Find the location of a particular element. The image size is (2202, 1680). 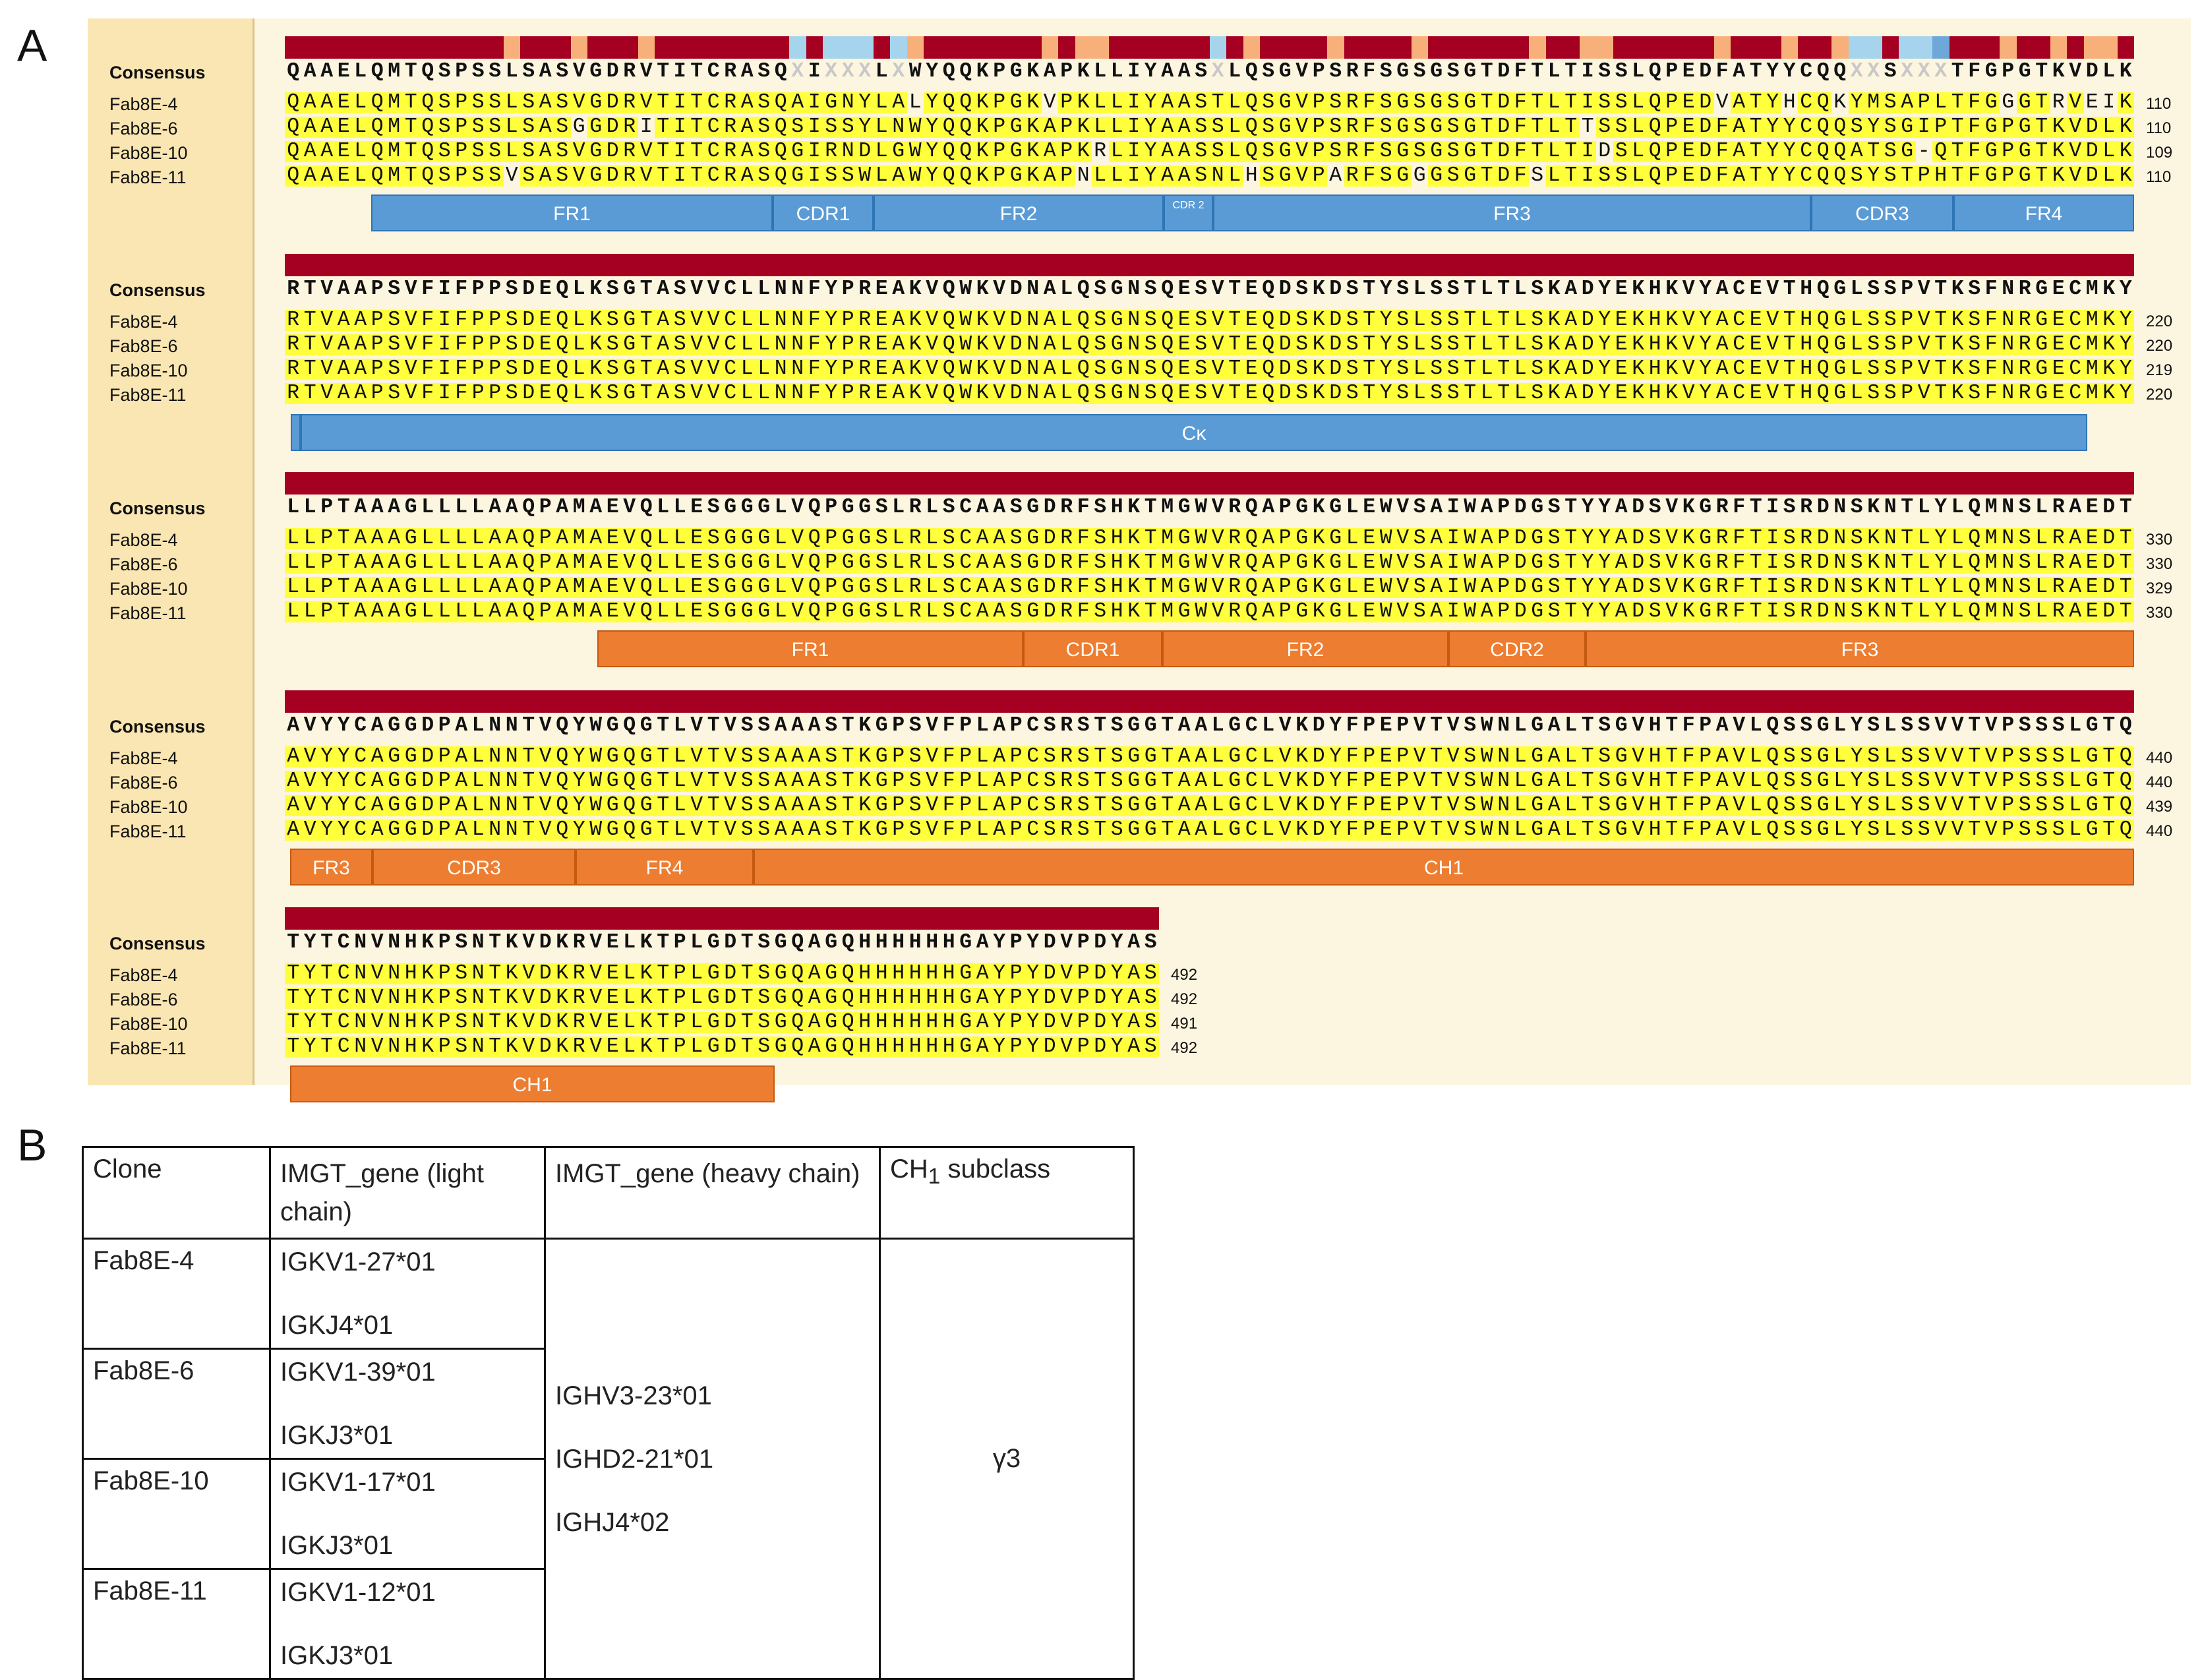

residue: I is located at coordinates (1134, 176).